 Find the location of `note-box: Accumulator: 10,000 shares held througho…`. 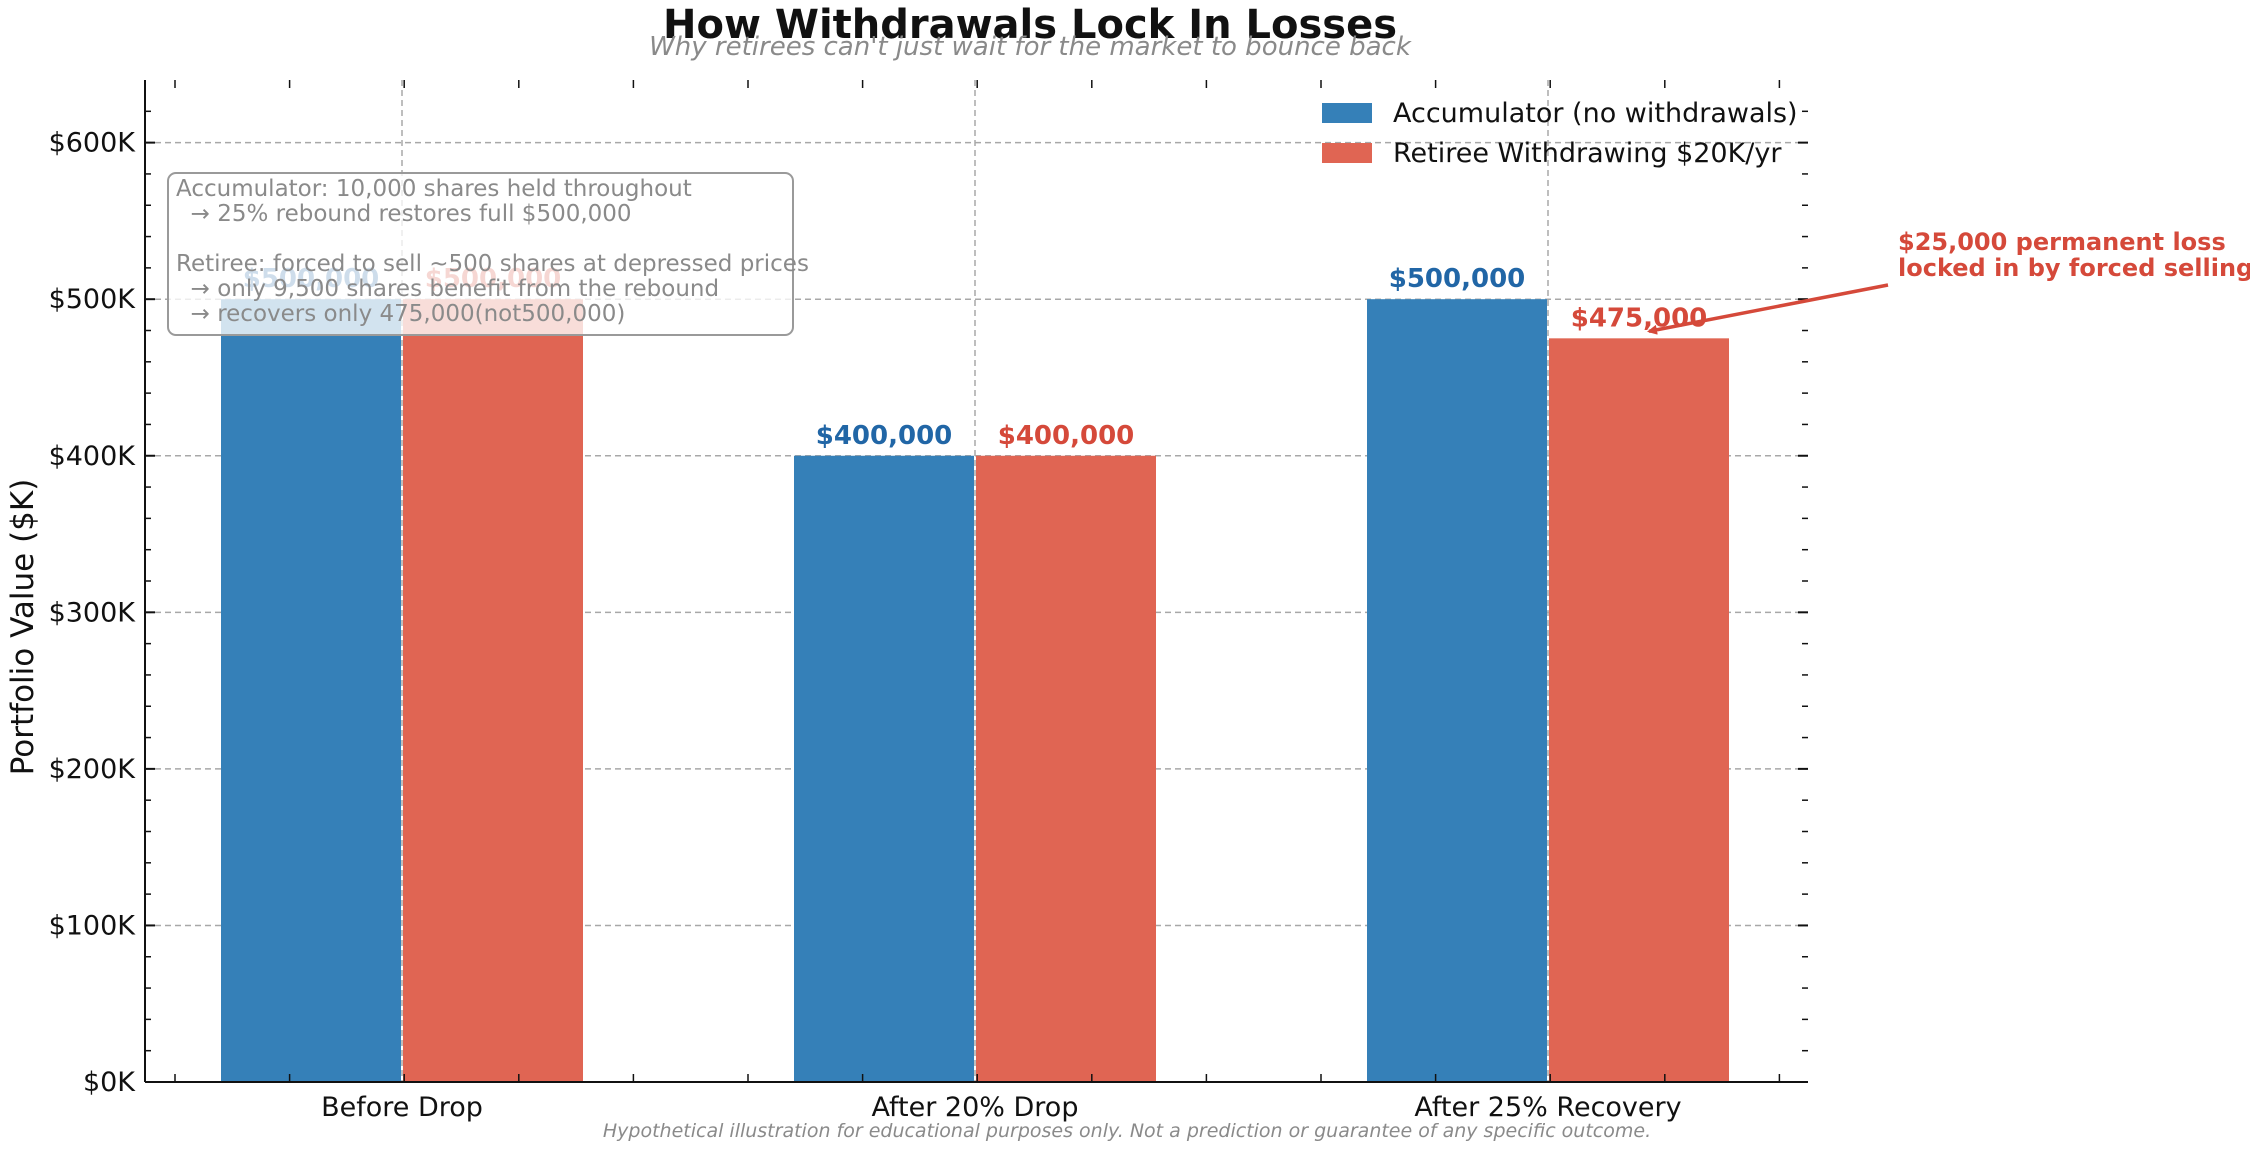

note-box: Accumulator: 10,000 shares held througho… is located at coordinates (488, 254).